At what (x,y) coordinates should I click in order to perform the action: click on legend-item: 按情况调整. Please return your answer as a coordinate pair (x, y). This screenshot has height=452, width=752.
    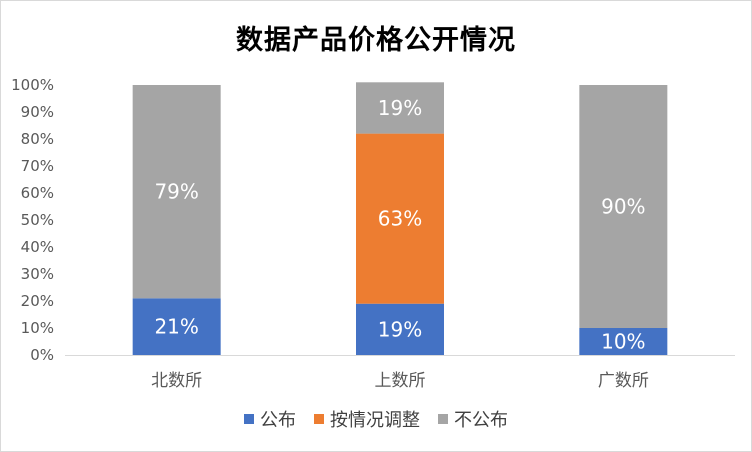
    Looking at the image, I should click on (367, 419).